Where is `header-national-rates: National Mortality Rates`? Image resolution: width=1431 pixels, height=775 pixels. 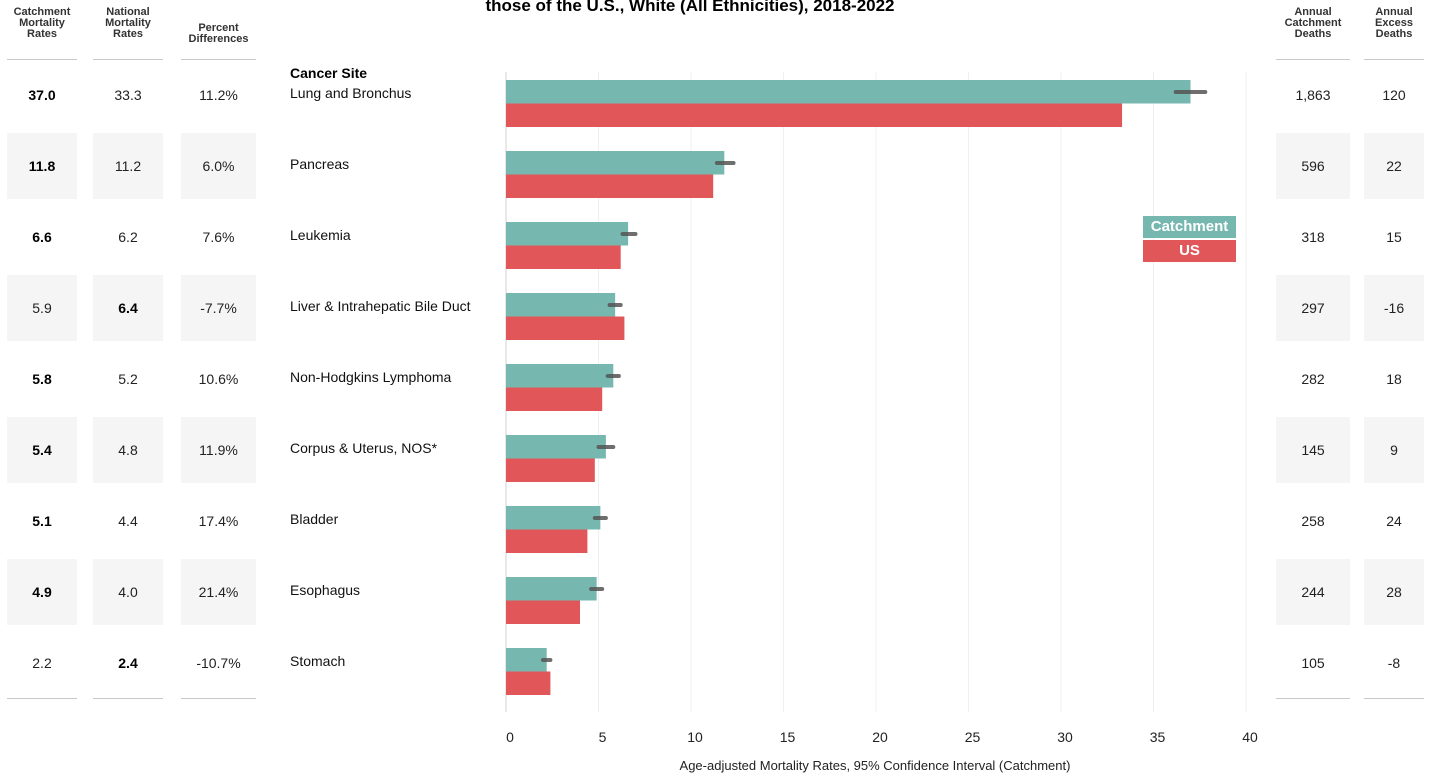
header-national-rates: National Mortality Rates is located at coordinates (128, 23).